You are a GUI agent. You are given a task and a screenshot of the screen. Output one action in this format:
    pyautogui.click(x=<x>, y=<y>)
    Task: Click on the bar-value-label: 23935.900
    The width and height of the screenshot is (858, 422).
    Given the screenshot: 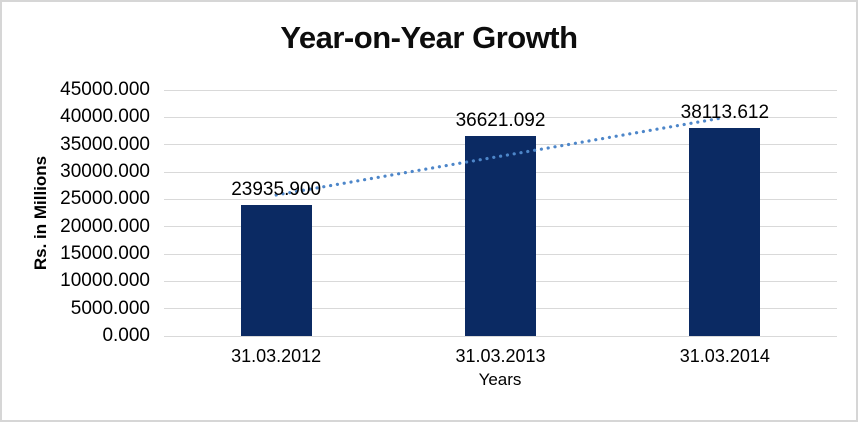 What is the action you would take?
    pyautogui.click(x=276, y=190)
    